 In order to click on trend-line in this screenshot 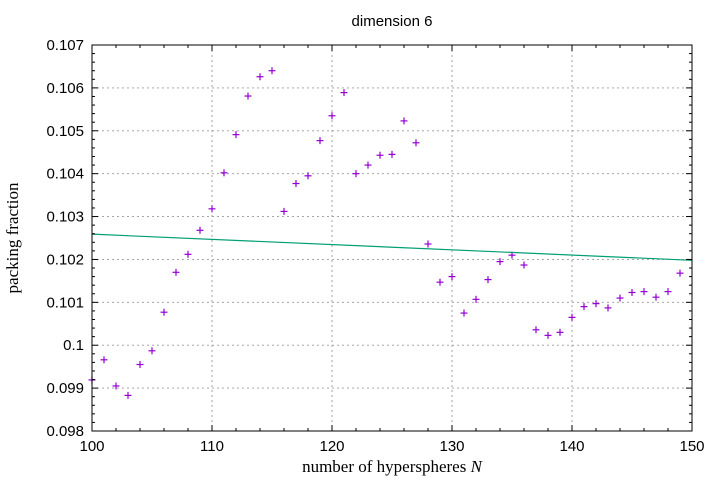, I will do `click(392, 247)`.